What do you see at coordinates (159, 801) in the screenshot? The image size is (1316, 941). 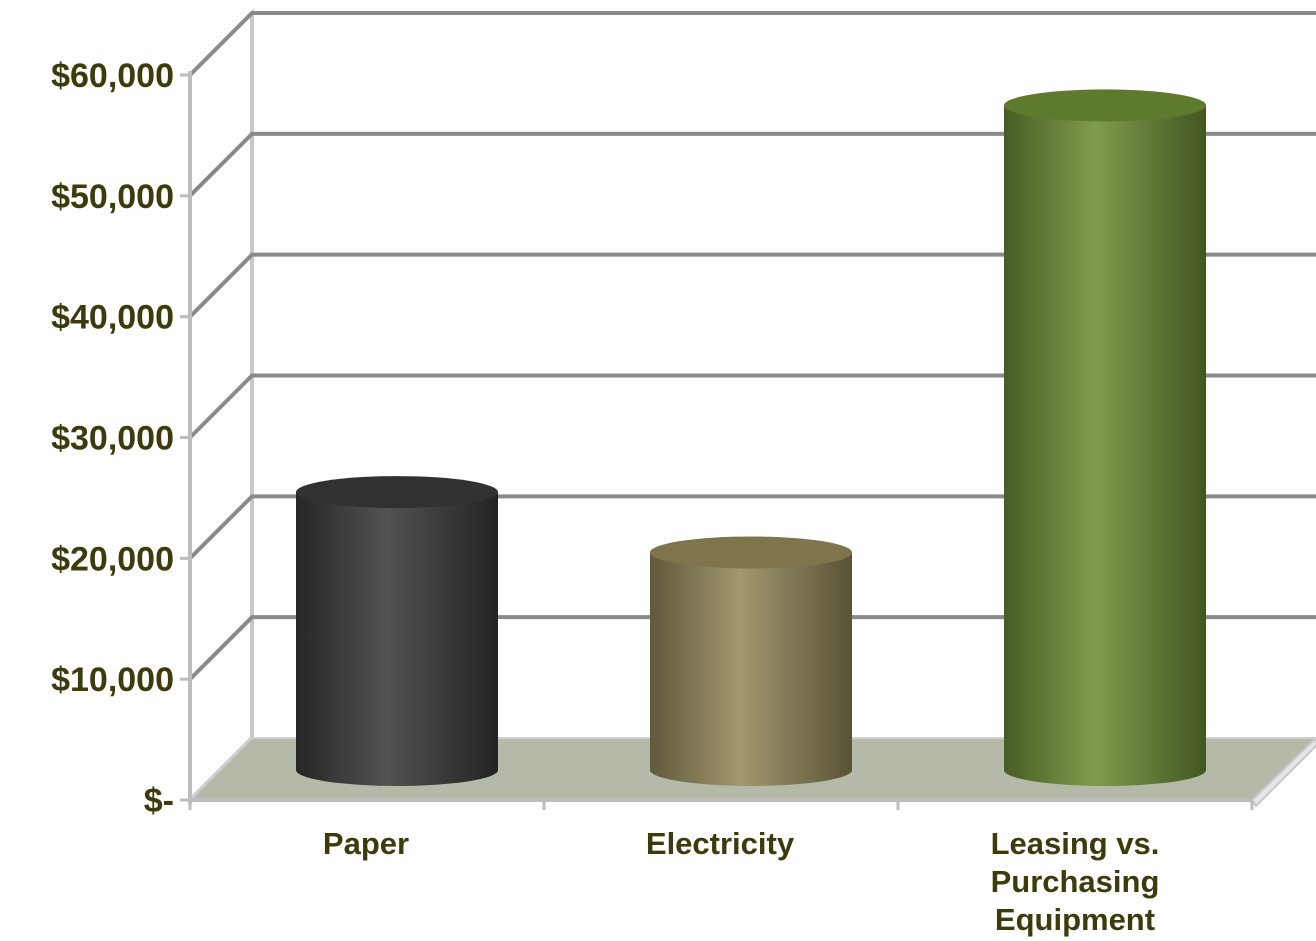 I see `y-tick-label: $-` at bounding box center [159, 801].